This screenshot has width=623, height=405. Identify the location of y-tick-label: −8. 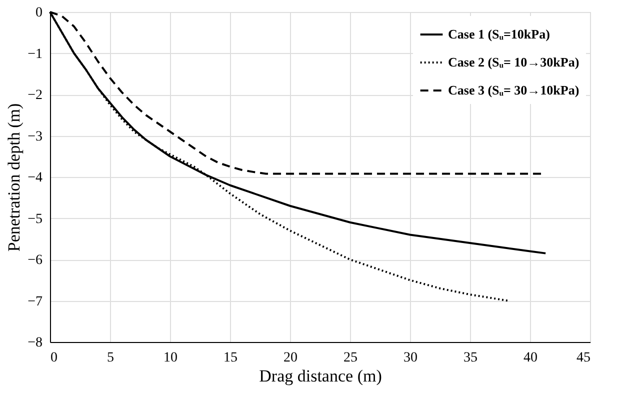
(35, 343).